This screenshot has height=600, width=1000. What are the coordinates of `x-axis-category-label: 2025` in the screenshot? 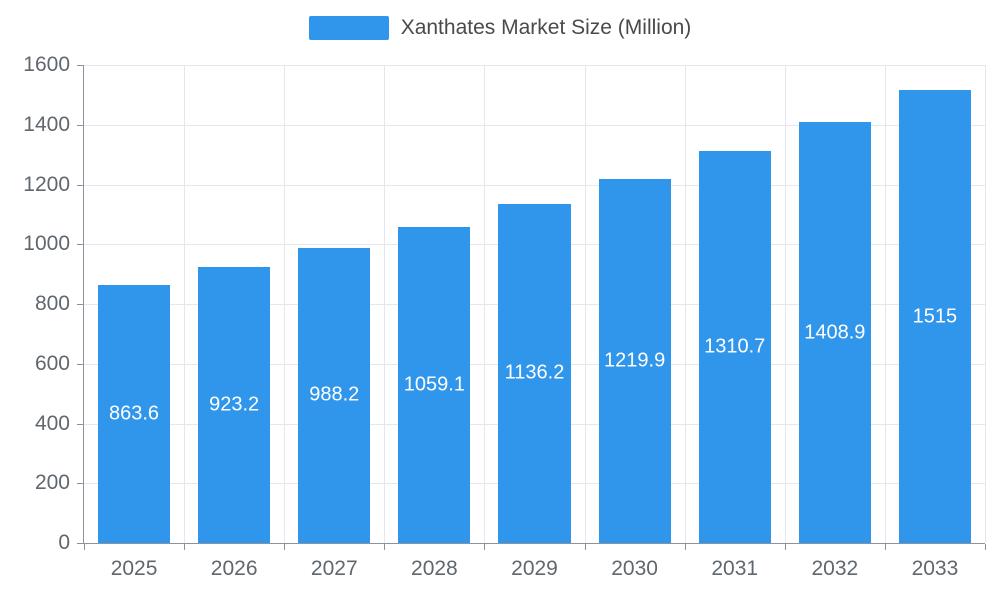 It's located at (134, 568).